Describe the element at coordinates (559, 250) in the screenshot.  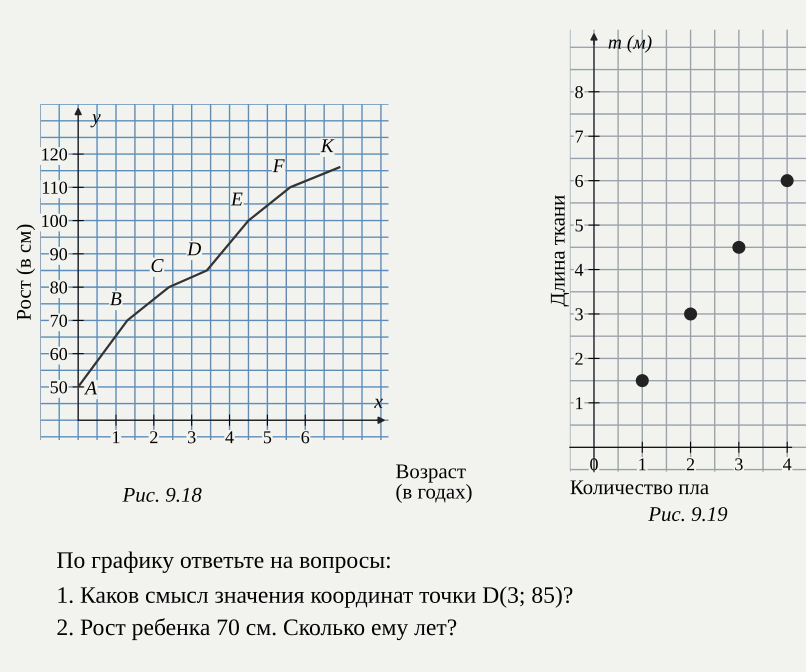
I see `y-axis-title: Длина ткани` at that location.